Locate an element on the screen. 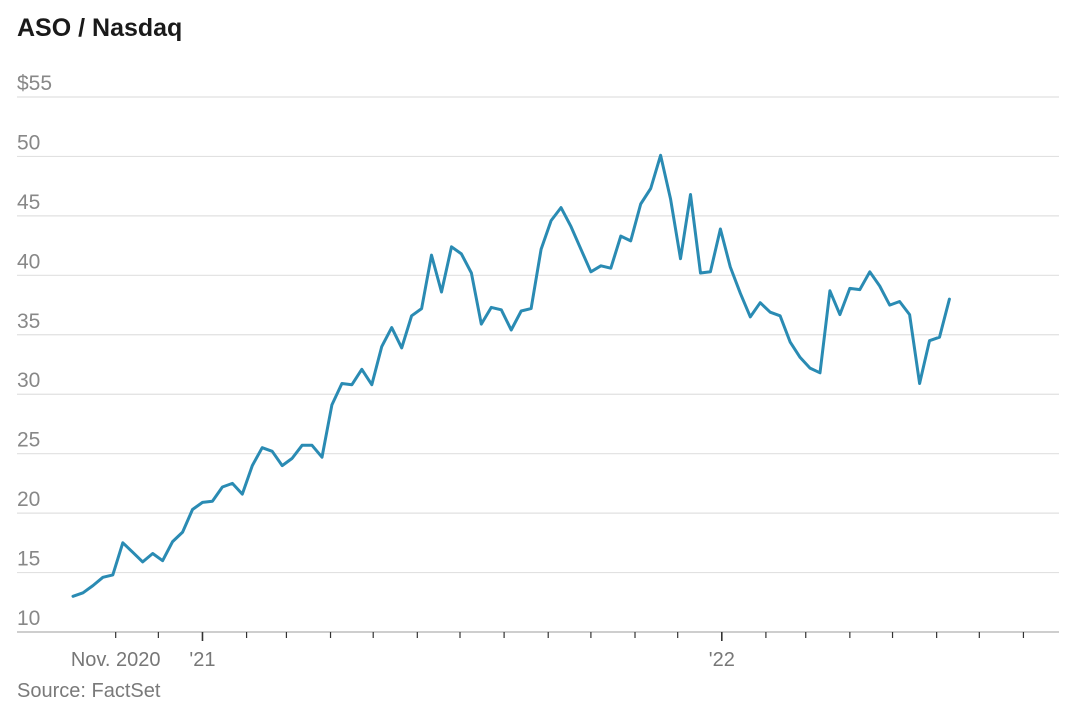  y-tick-label: 15 is located at coordinates (28, 559).